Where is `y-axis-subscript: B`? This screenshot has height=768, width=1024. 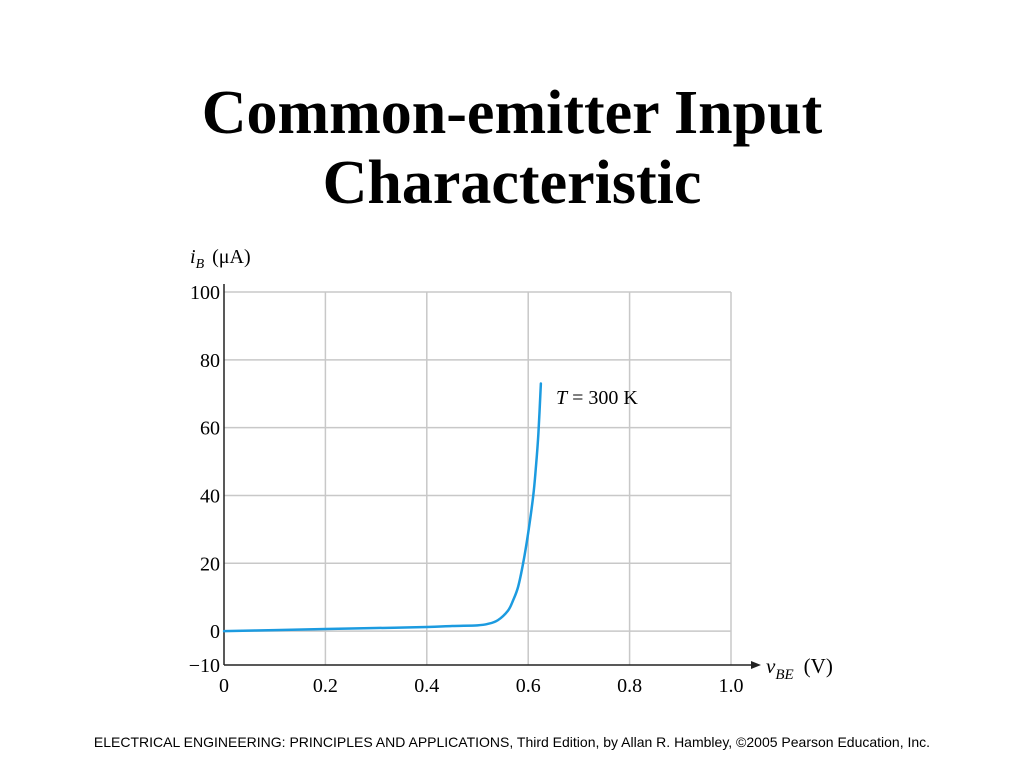
y-axis-subscript: B is located at coordinates (200, 264).